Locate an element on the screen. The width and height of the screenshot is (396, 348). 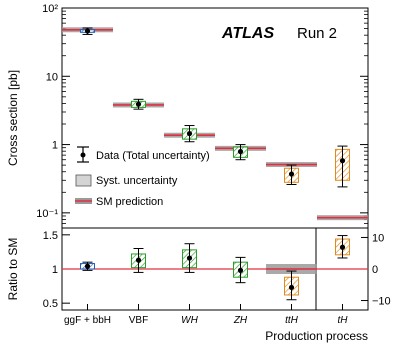
legend-syst-label: Syst. uncertainty is located at coordinates (137, 181).